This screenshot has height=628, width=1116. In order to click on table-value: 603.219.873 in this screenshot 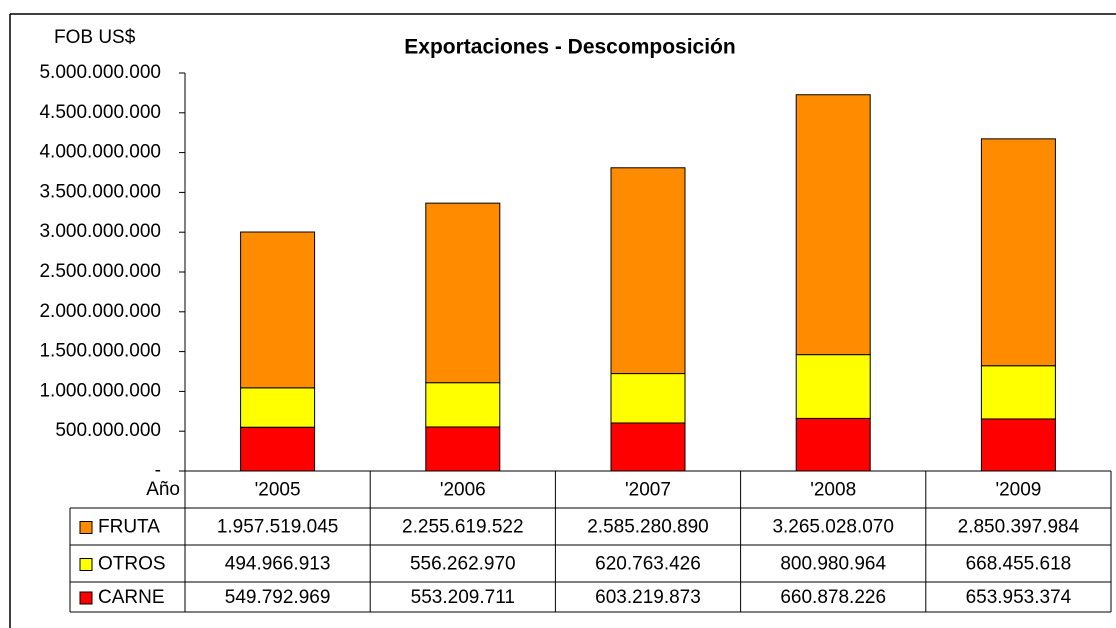, I will do `click(648, 597)`.